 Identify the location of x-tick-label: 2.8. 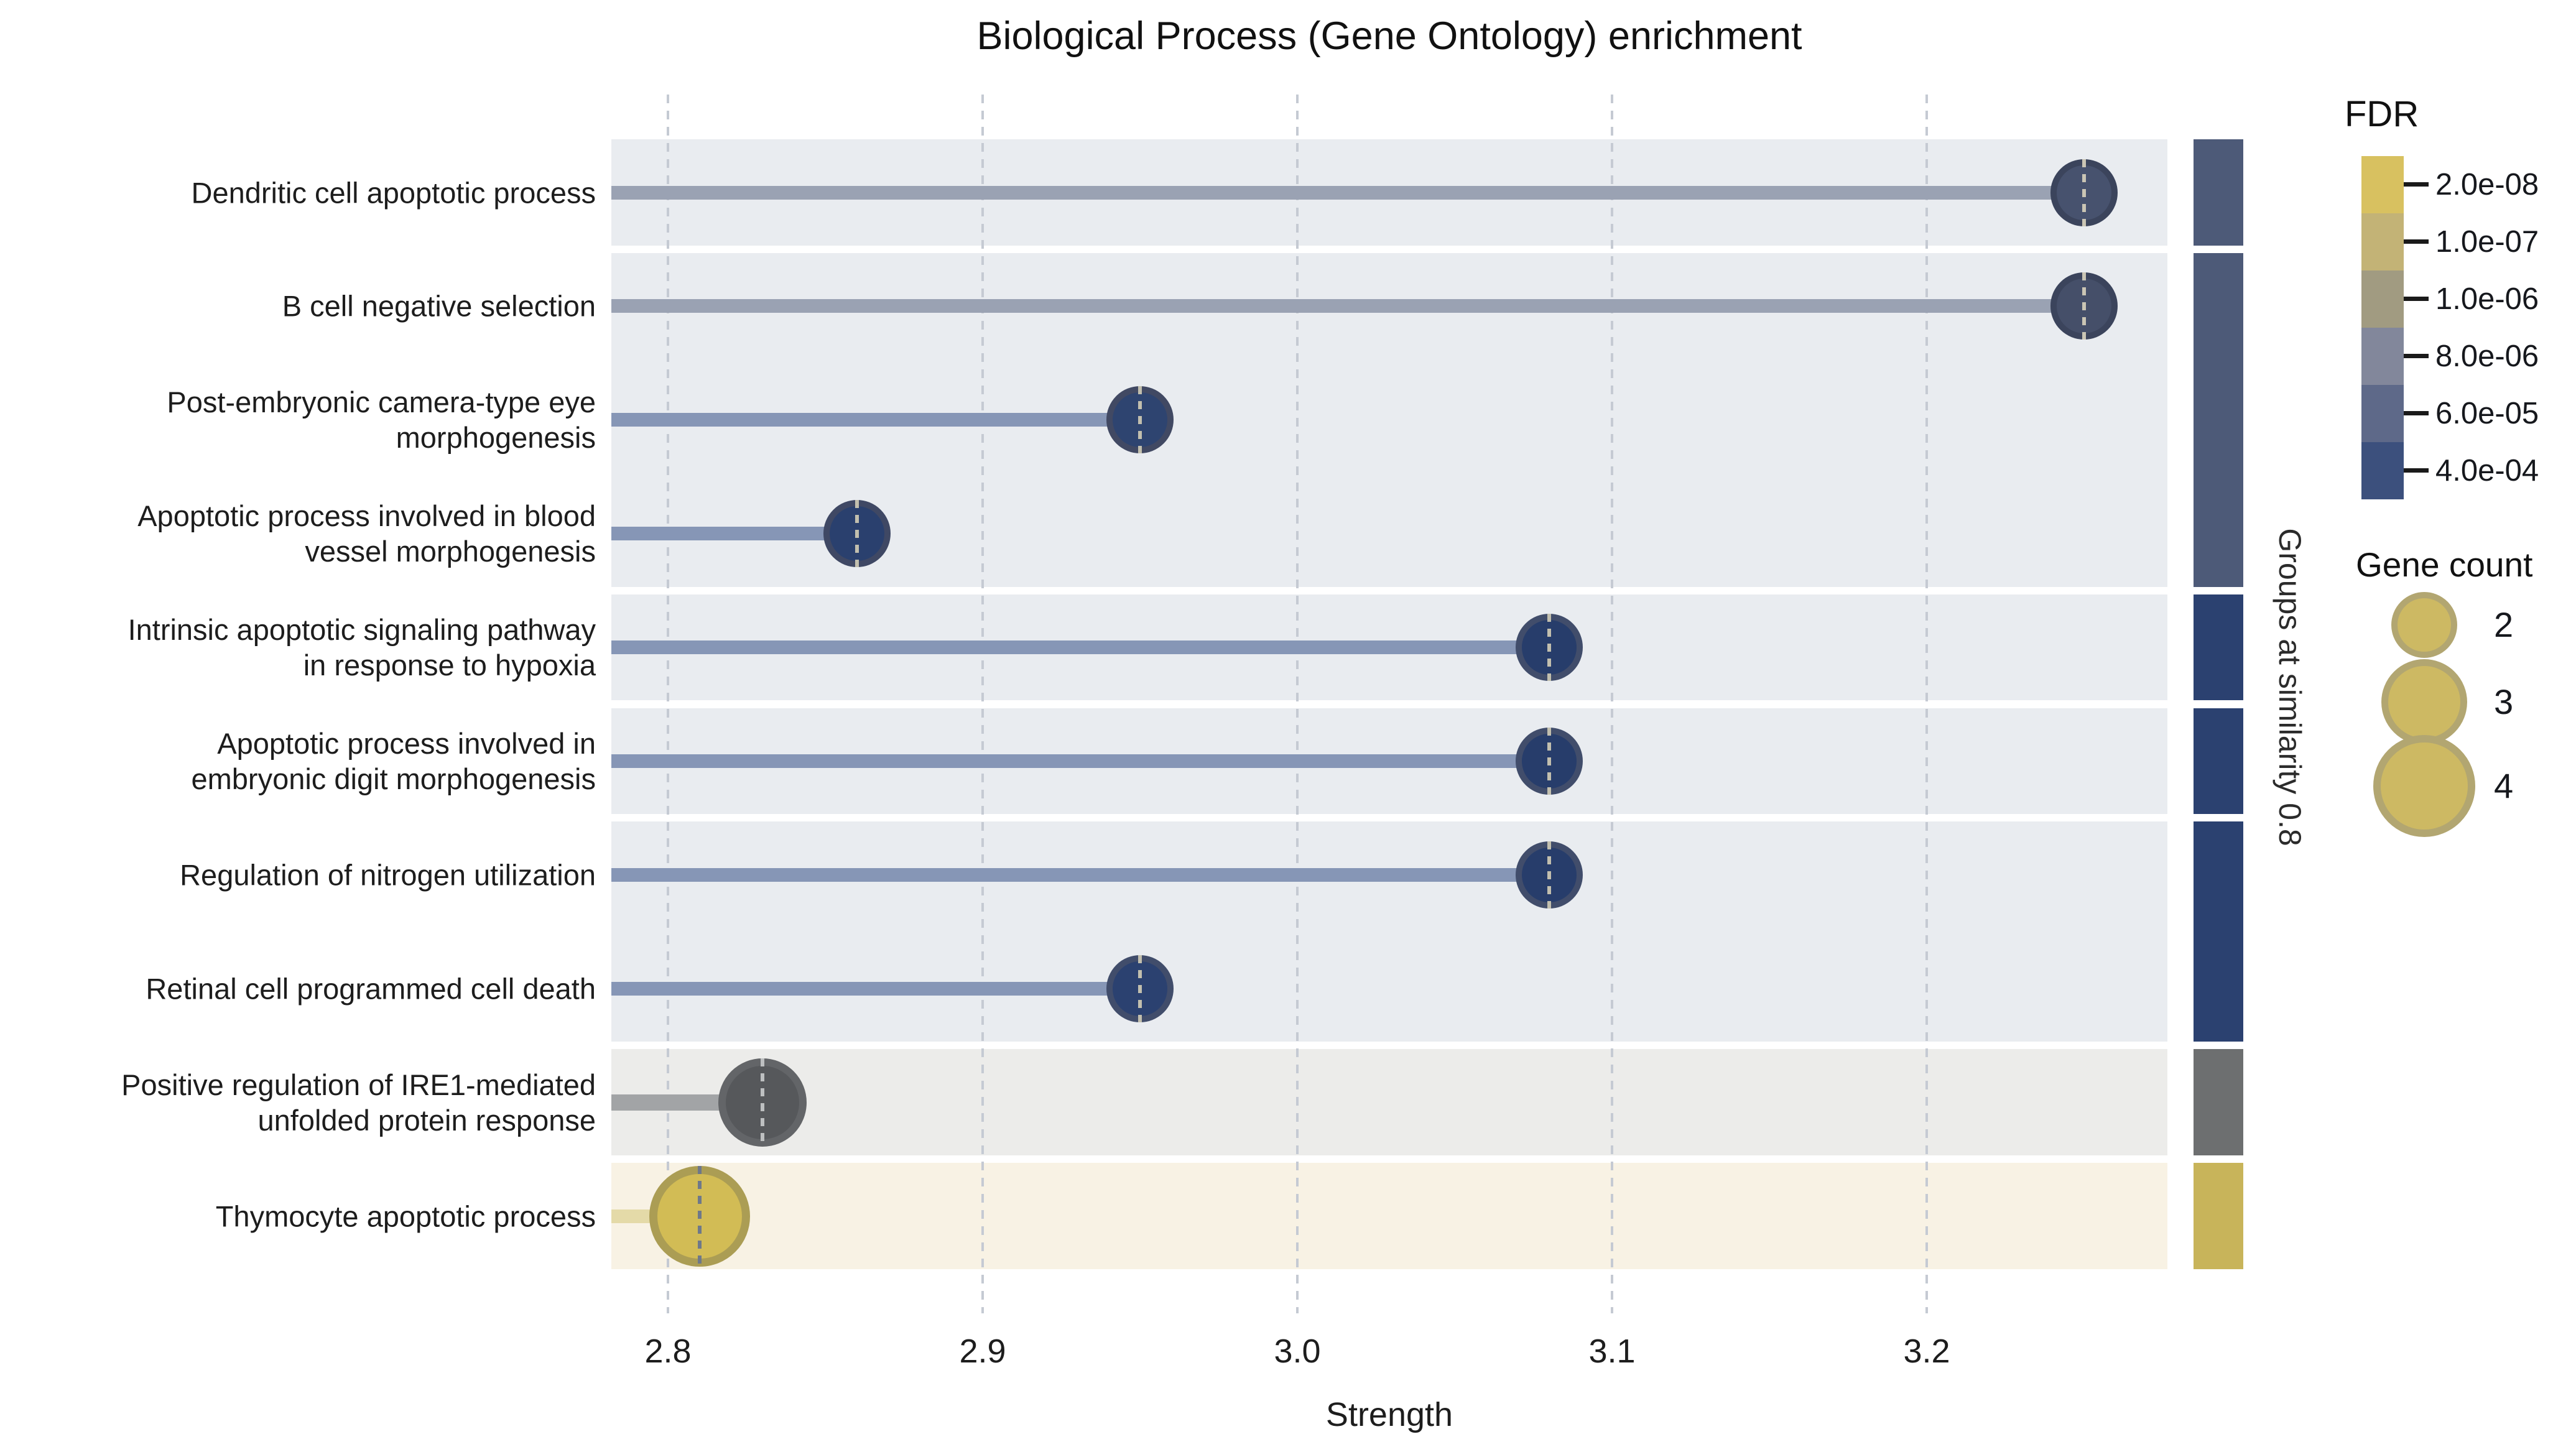
(668, 1352).